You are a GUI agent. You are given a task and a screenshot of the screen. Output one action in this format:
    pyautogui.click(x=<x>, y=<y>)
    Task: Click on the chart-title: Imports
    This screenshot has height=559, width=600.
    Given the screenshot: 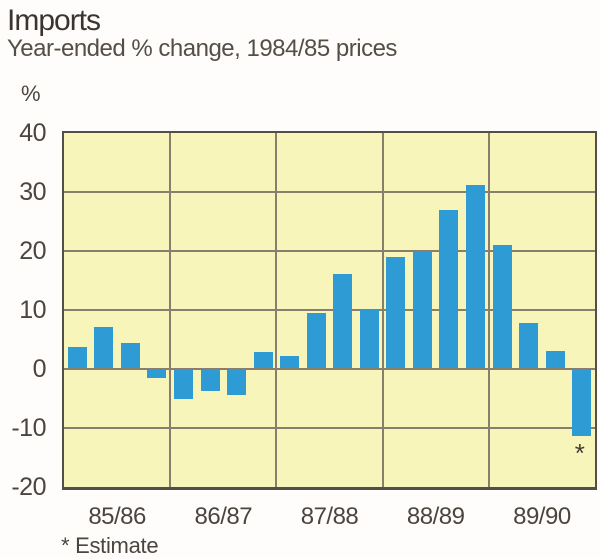 What is the action you would take?
    pyautogui.click(x=54, y=20)
    